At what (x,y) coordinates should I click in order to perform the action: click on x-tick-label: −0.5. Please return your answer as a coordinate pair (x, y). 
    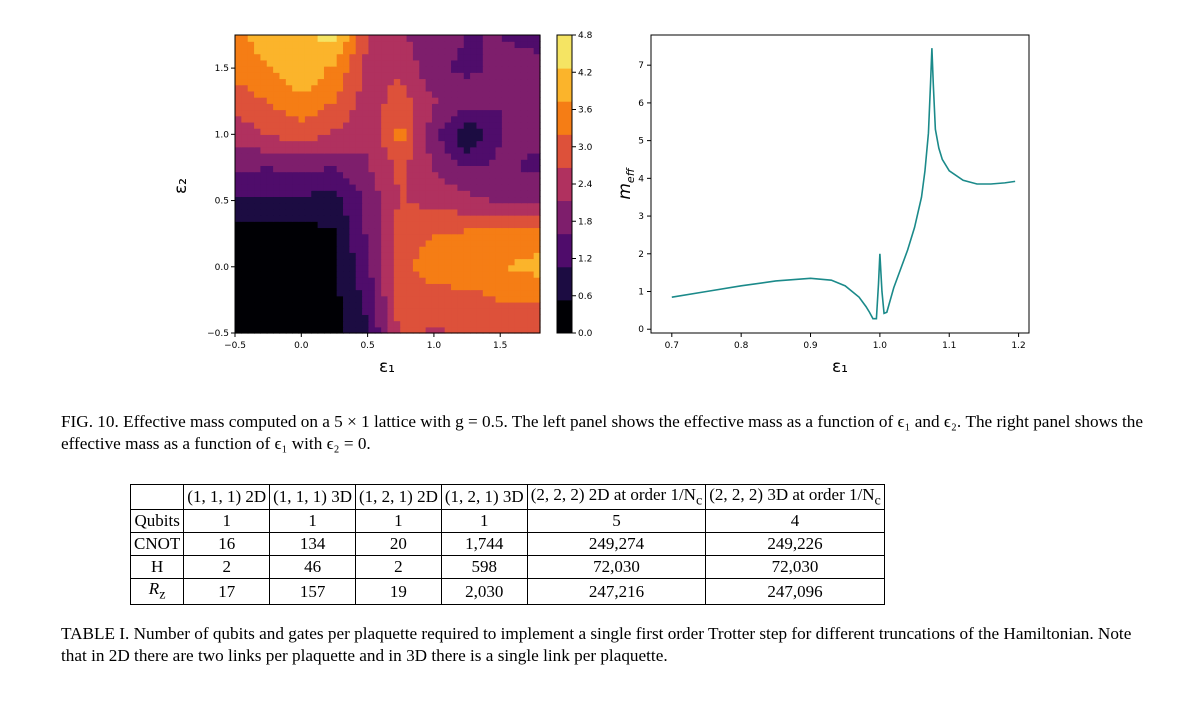
    Looking at the image, I should click on (235, 346).